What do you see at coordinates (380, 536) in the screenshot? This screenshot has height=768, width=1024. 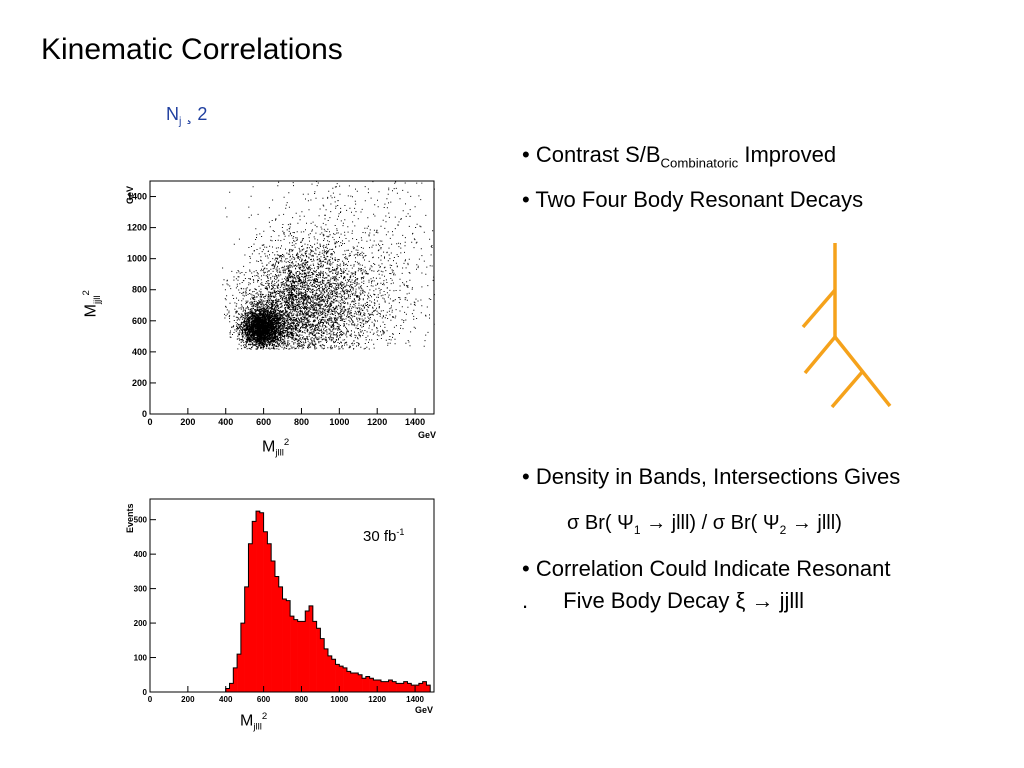 I see `luminosity-main: 30 fb` at bounding box center [380, 536].